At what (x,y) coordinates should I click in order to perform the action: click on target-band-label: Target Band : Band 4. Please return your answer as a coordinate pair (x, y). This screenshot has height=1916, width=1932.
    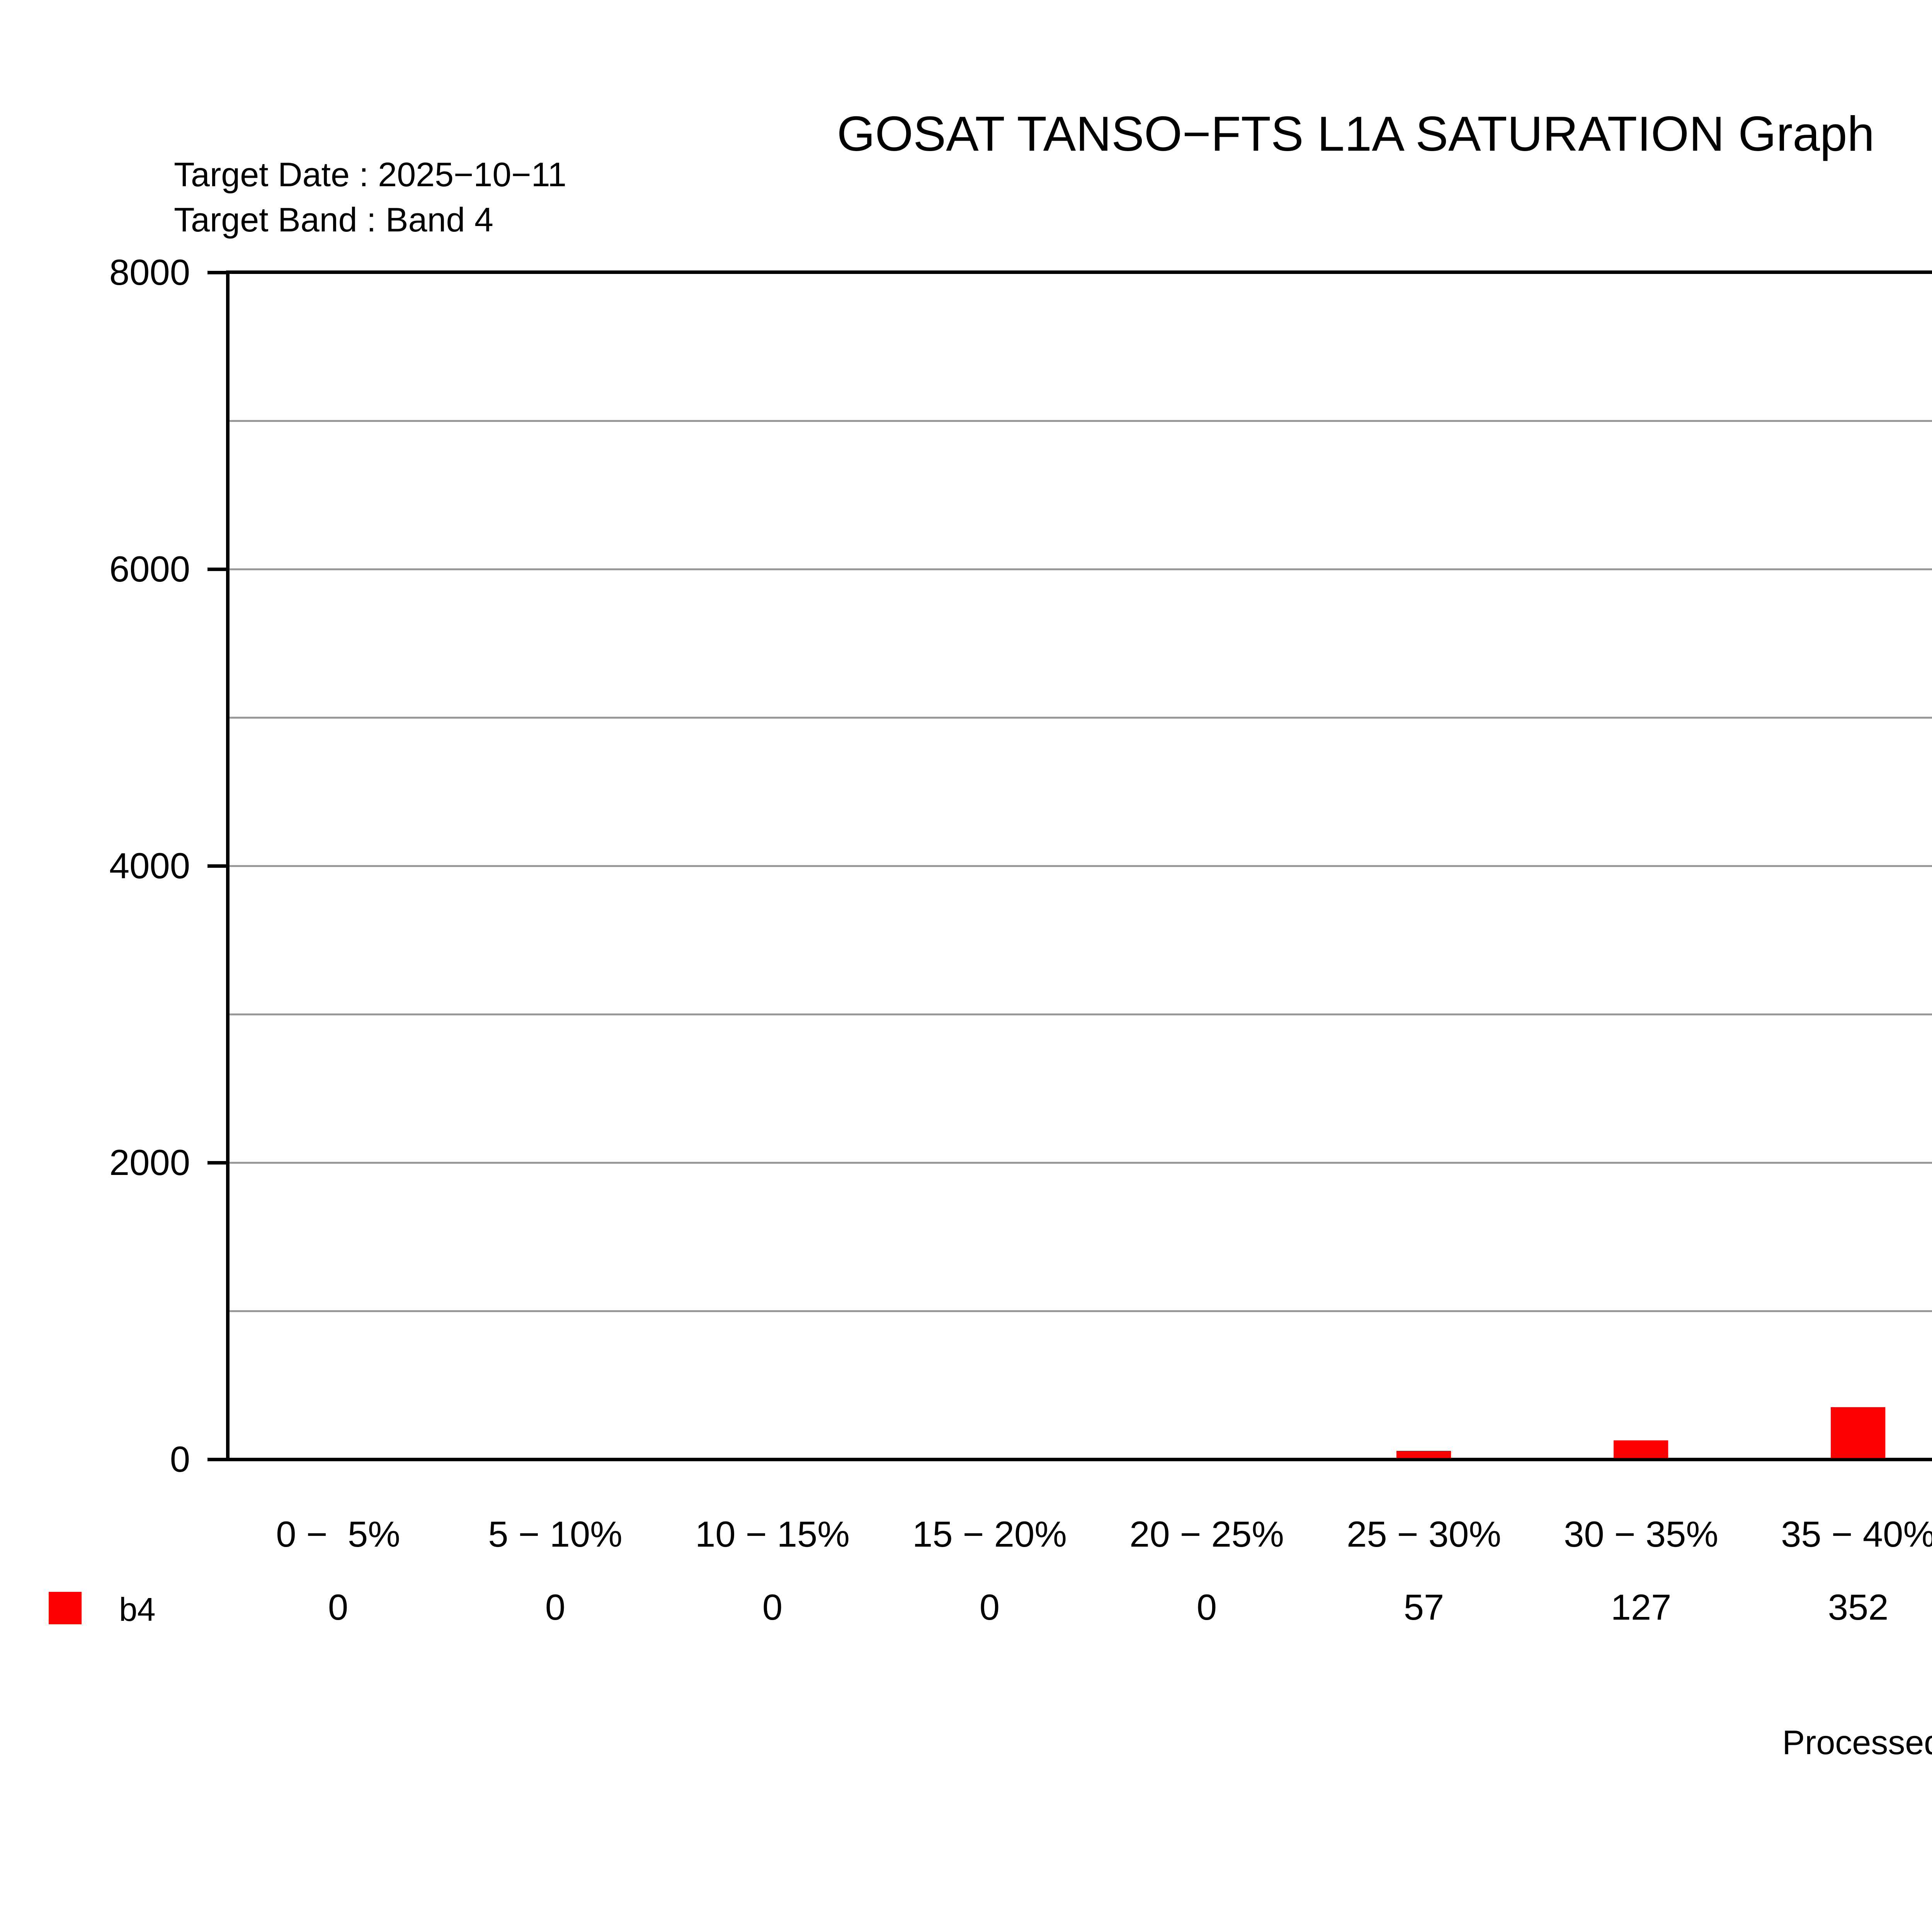
    Looking at the image, I should click on (333, 220).